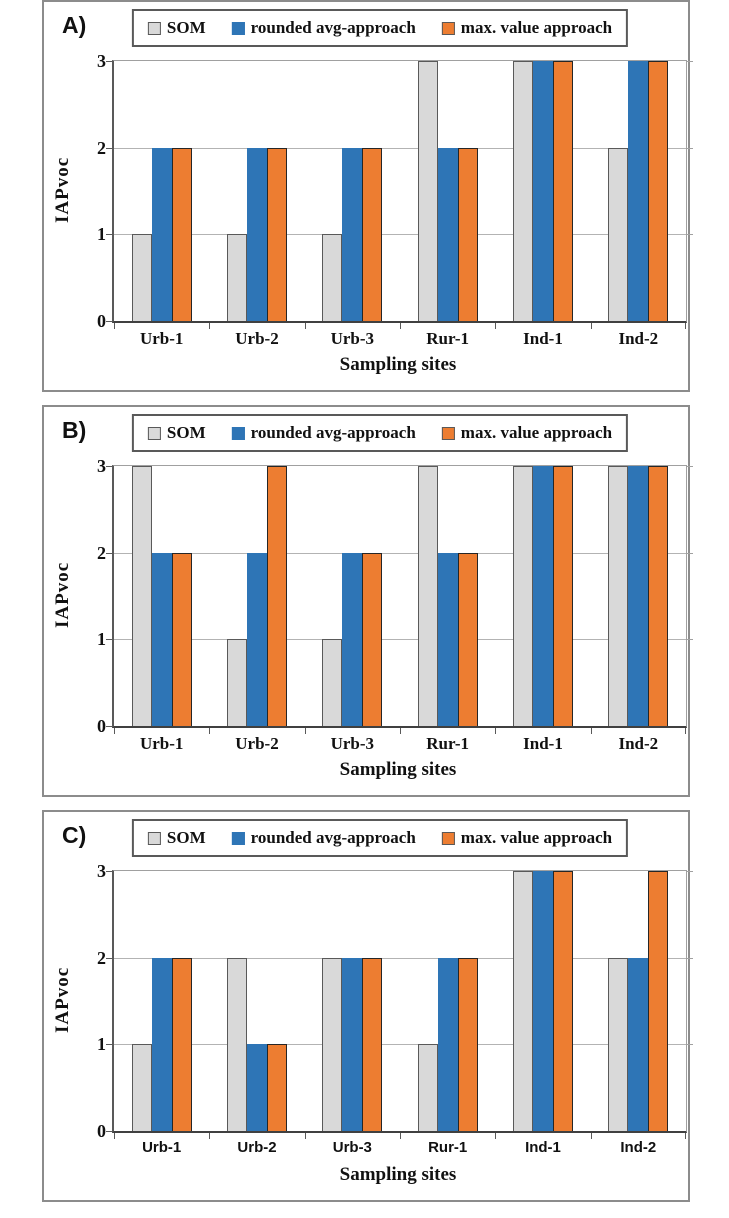 Image resolution: width=729 pixels, height=1218 pixels. What do you see at coordinates (74, 25) in the screenshot?
I see `panel-label-a: A)` at bounding box center [74, 25].